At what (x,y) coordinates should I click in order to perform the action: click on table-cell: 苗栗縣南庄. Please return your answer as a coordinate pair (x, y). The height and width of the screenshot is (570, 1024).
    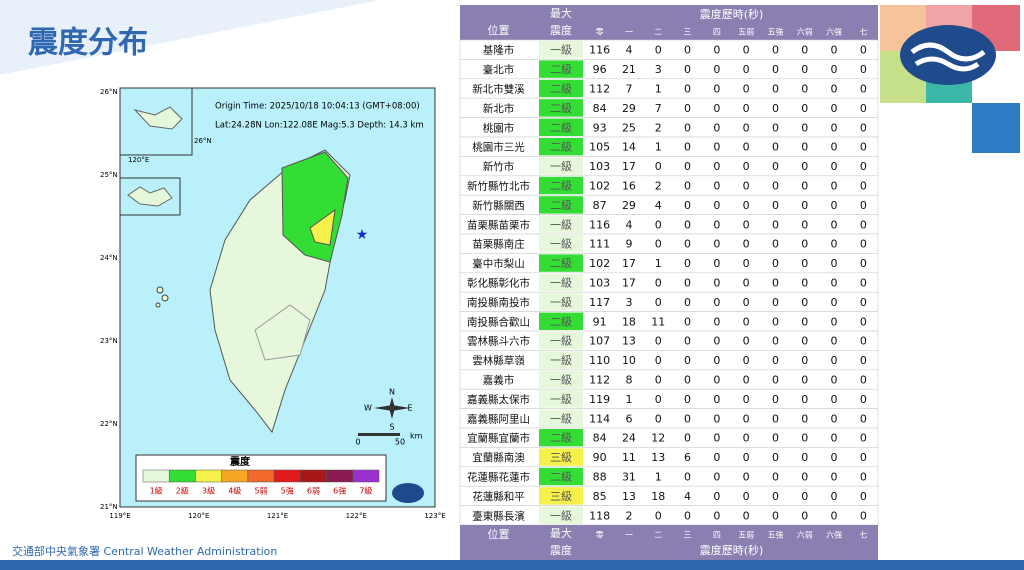
    Looking at the image, I should click on (498, 244).